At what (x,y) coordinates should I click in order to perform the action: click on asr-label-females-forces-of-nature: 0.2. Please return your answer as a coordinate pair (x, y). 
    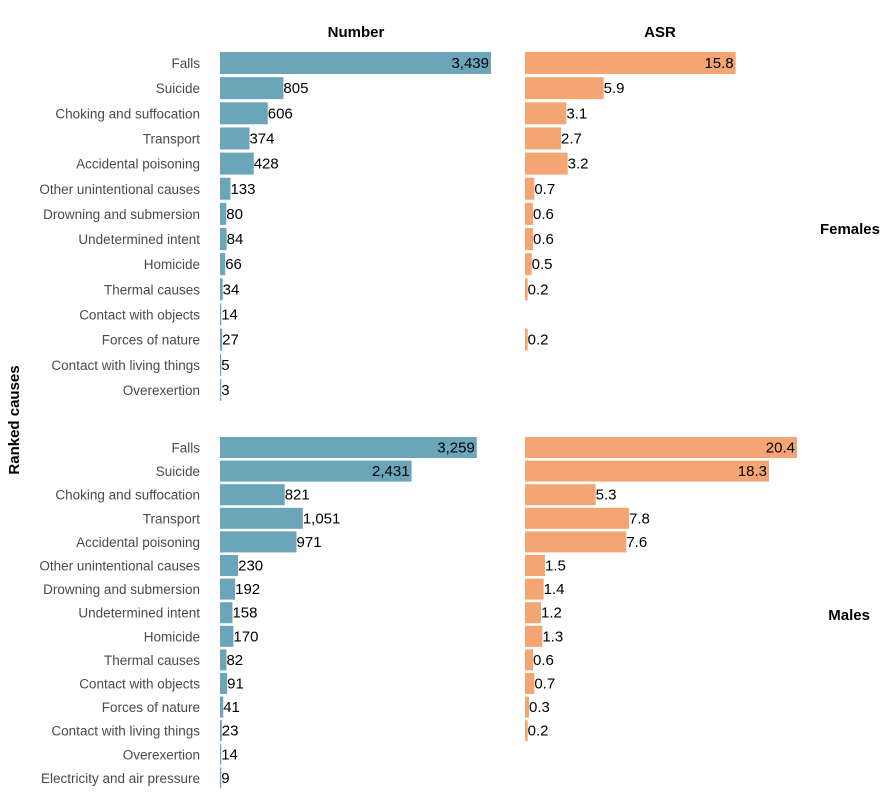
    Looking at the image, I should click on (538, 340).